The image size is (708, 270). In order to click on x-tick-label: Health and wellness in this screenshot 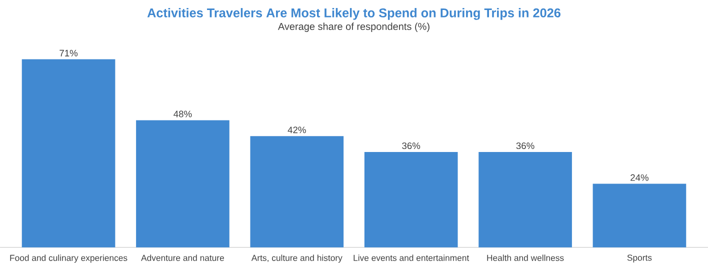, I will do `click(525, 257)`.